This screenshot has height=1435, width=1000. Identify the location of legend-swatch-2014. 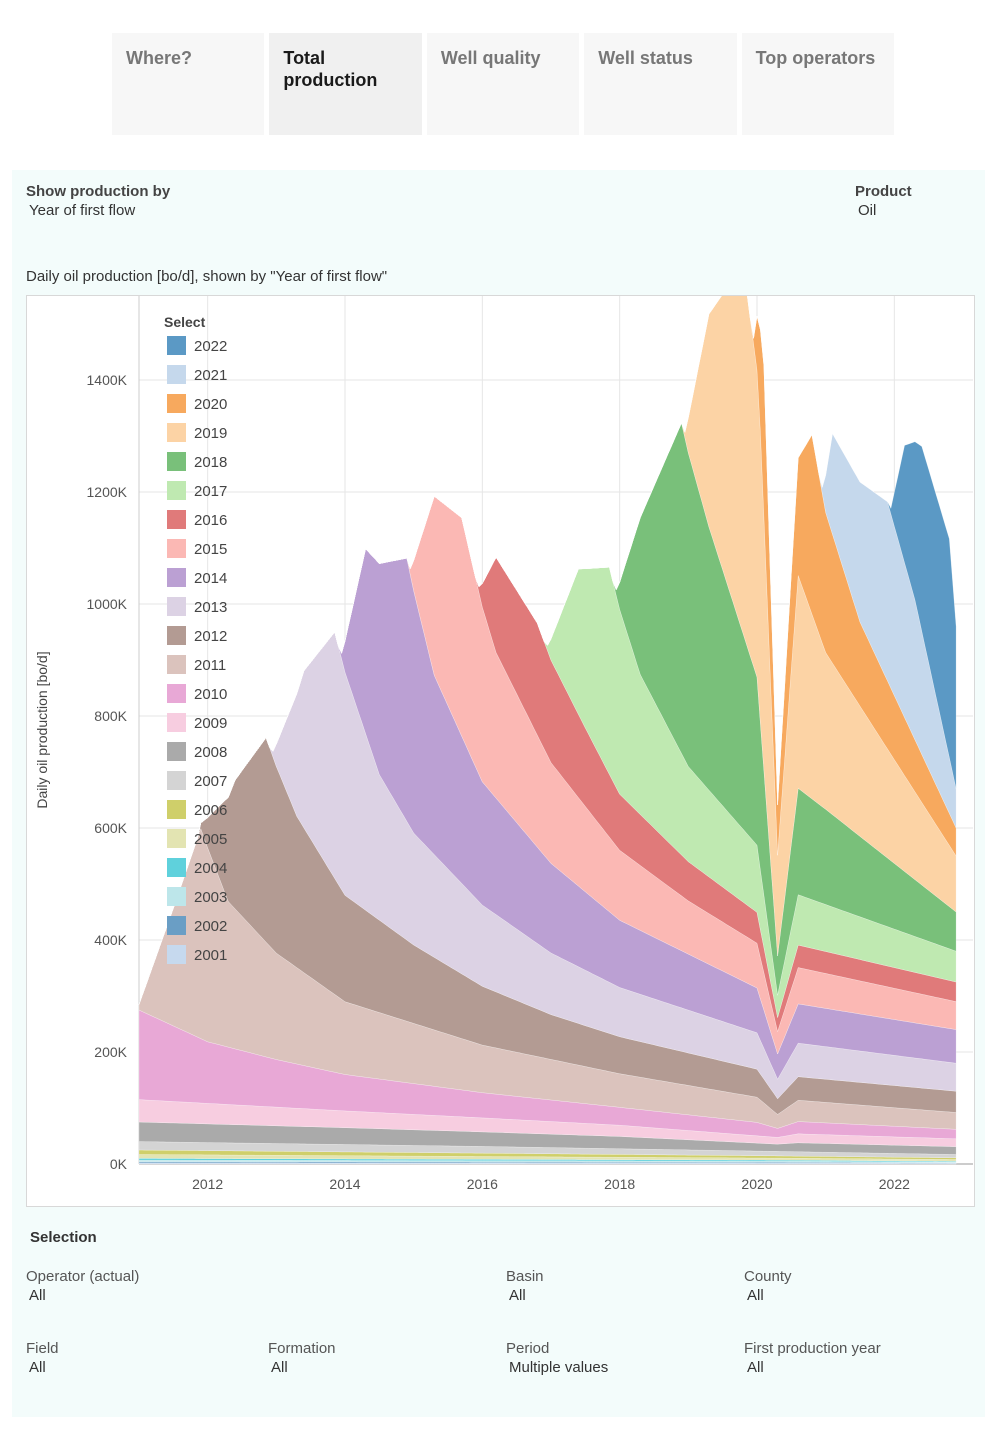
(176, 577).